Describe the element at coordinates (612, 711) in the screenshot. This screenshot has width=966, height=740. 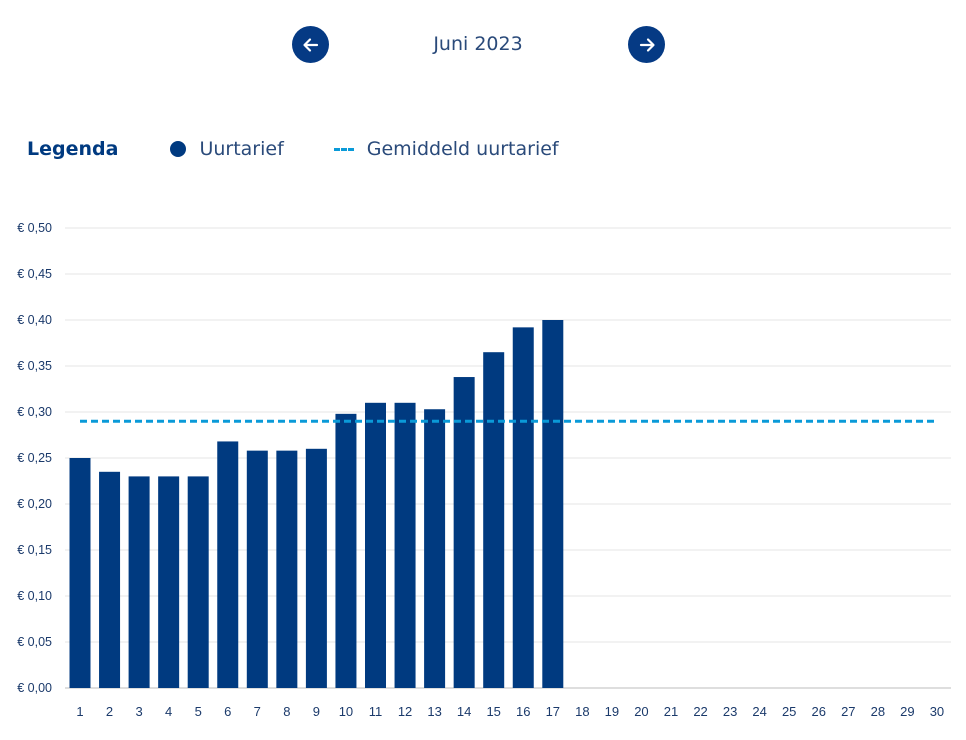
I see `x-tick-label: 19` at that location.